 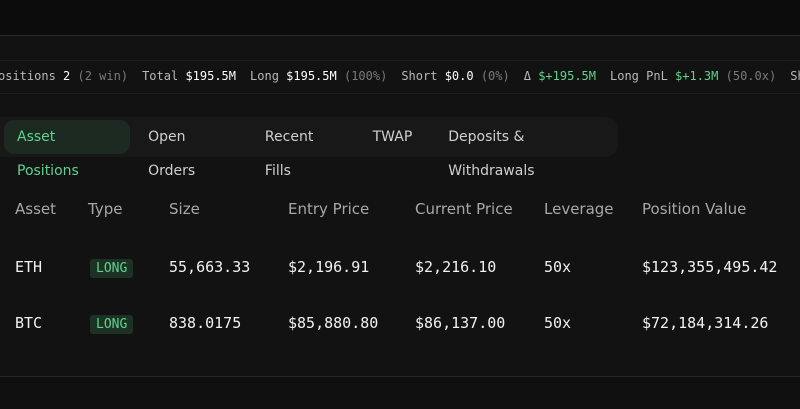 I want to click on stat-label: ositions, so click(x=28, y=76).